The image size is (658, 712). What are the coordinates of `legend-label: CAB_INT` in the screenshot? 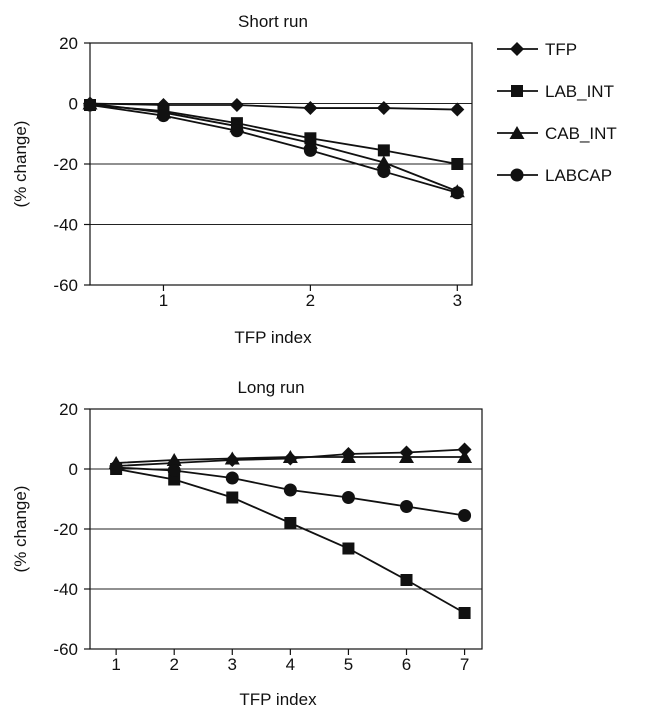 It's located at (581, 133).